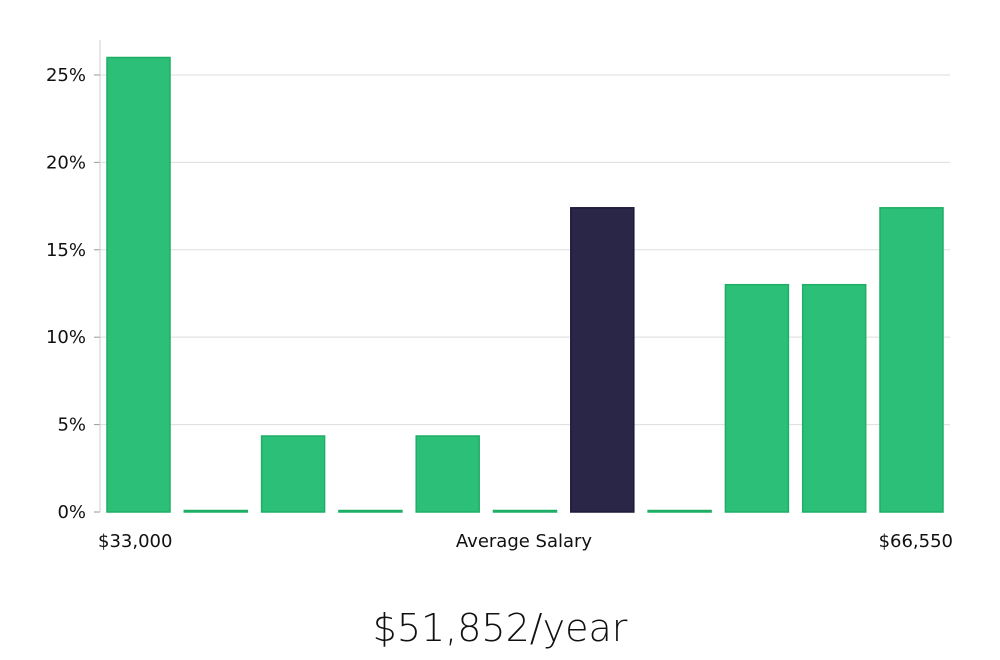 The height and width of the screenshot is (660, 1000). Describe the element at coordinates (73, 294) in the screenshot. I see `y-axis-ticks: 0% 5% 10% 15% 20% 25%` at that location.